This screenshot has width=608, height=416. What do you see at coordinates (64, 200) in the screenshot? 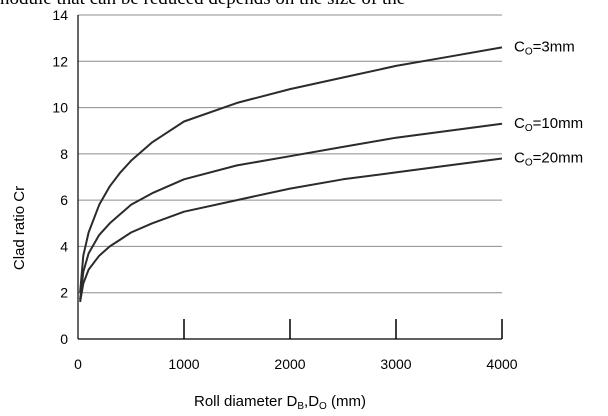
I see `y-tick-label: 6` at bounding box center [64, 200].